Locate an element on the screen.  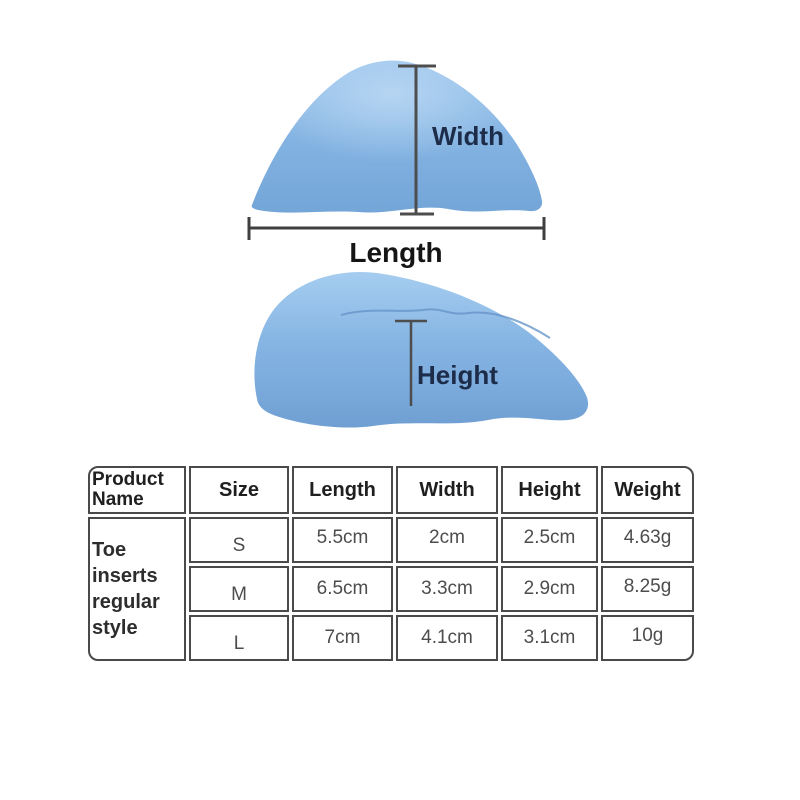
size-cell: M is located at coordinates (239, 589).